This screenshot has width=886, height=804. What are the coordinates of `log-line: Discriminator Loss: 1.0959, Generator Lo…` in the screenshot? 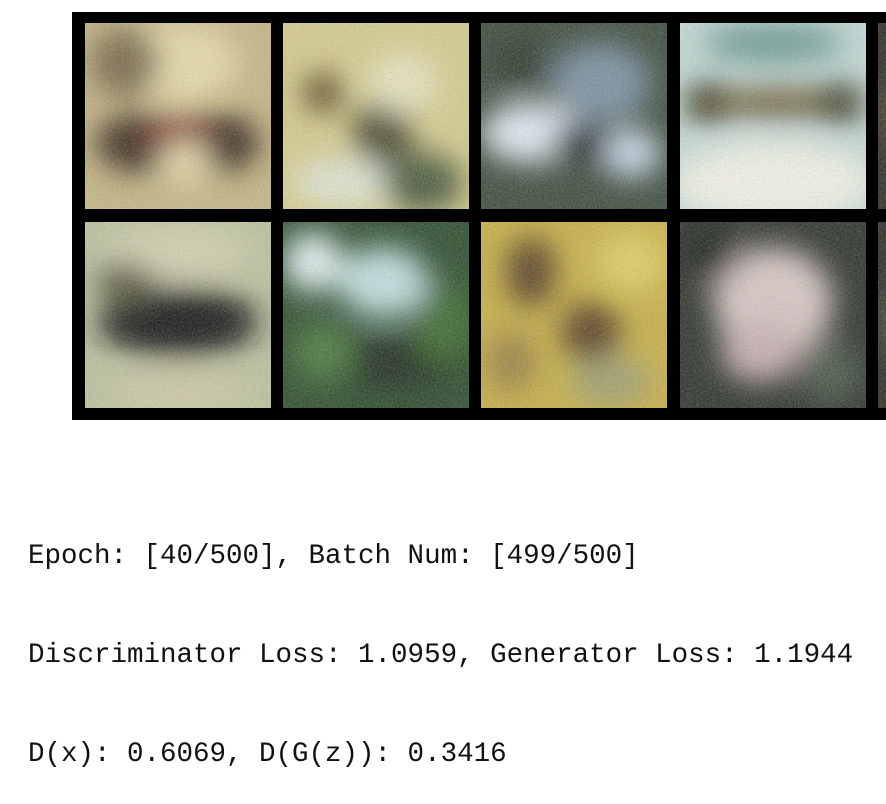 It's located at (441, 655).